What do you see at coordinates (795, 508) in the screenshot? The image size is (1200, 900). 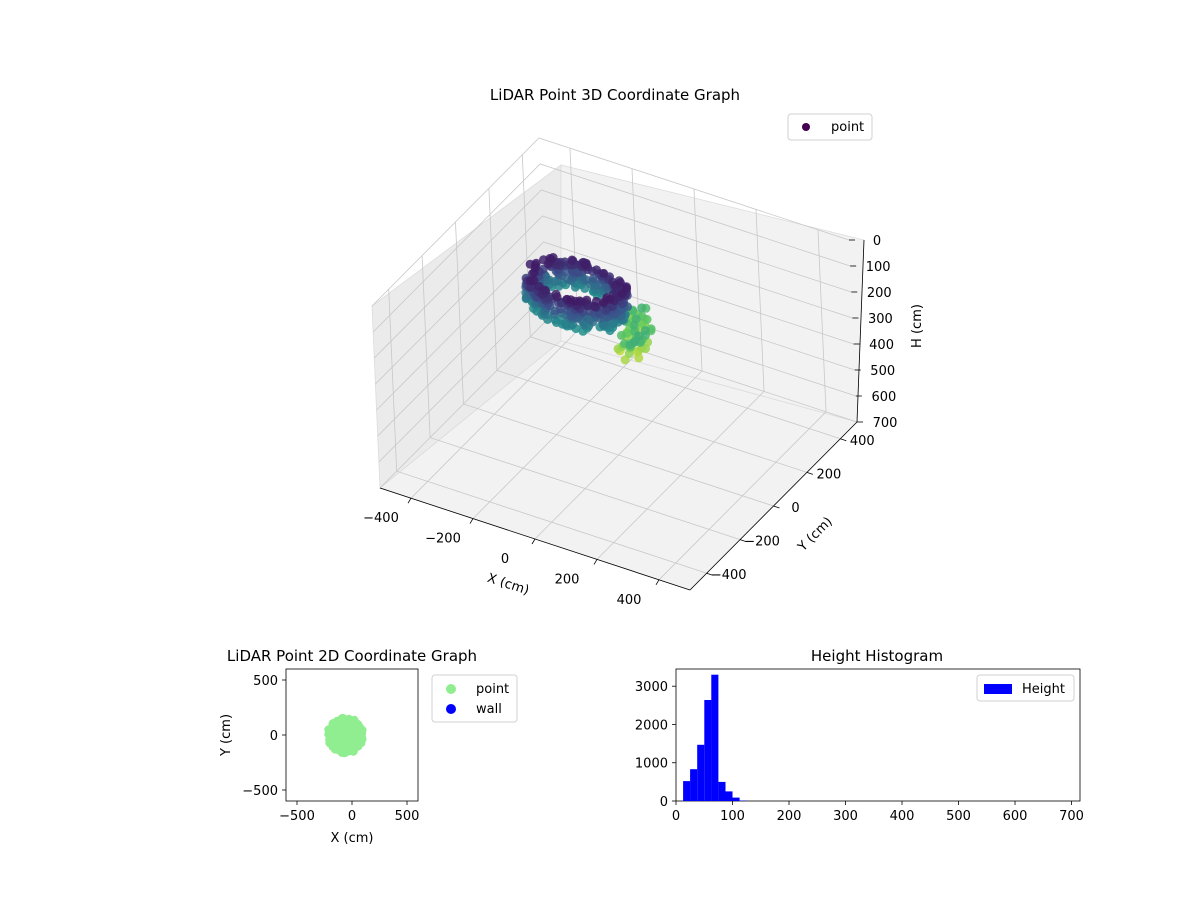 I see `y-tick-label: 0` at bounding box center [795, 508].